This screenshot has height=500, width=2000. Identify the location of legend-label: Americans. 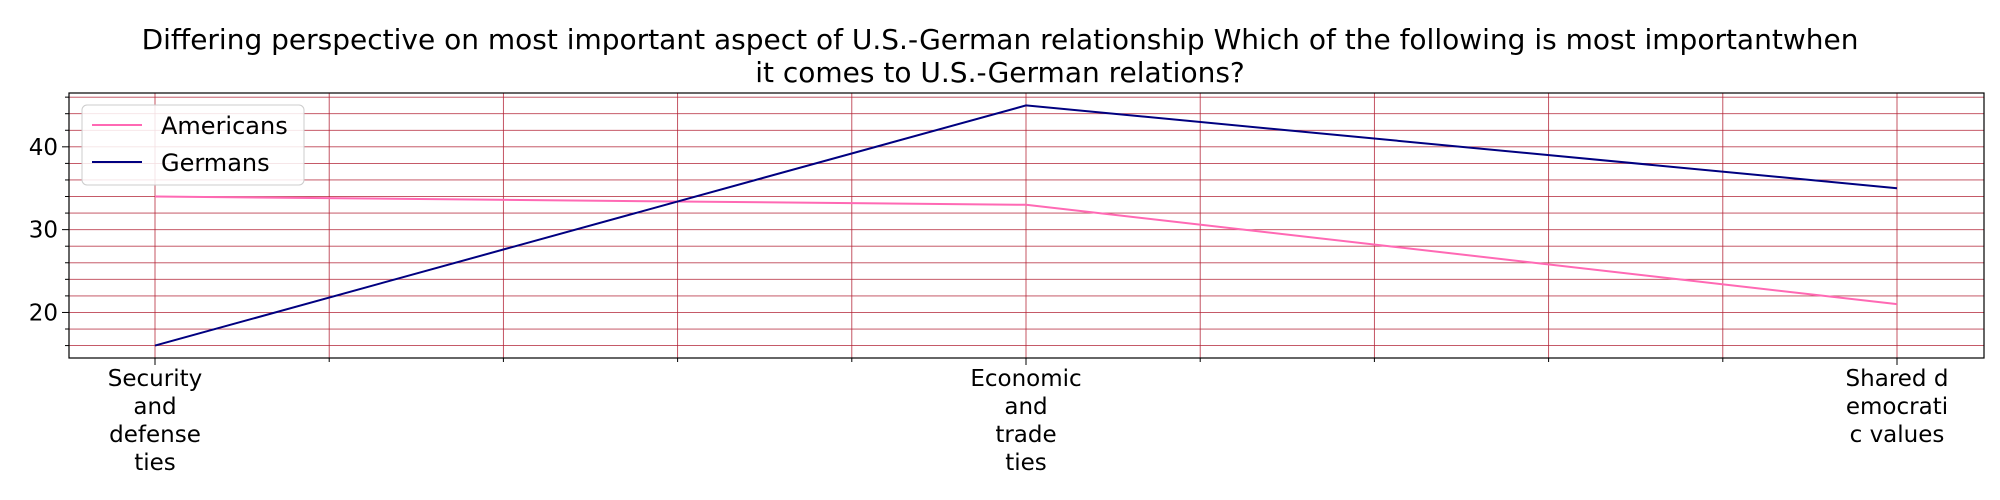
(224, 126).